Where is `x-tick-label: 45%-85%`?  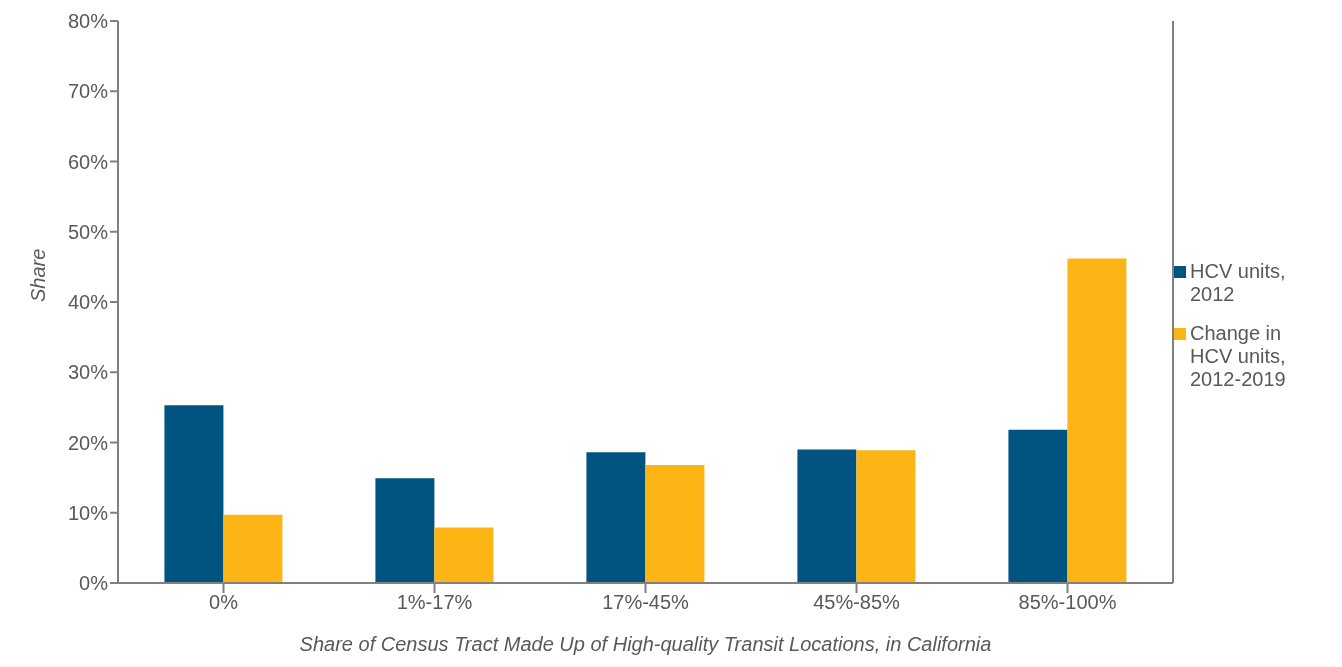 x-tick-label: 45%-85% is located at coordinates (857, 602).